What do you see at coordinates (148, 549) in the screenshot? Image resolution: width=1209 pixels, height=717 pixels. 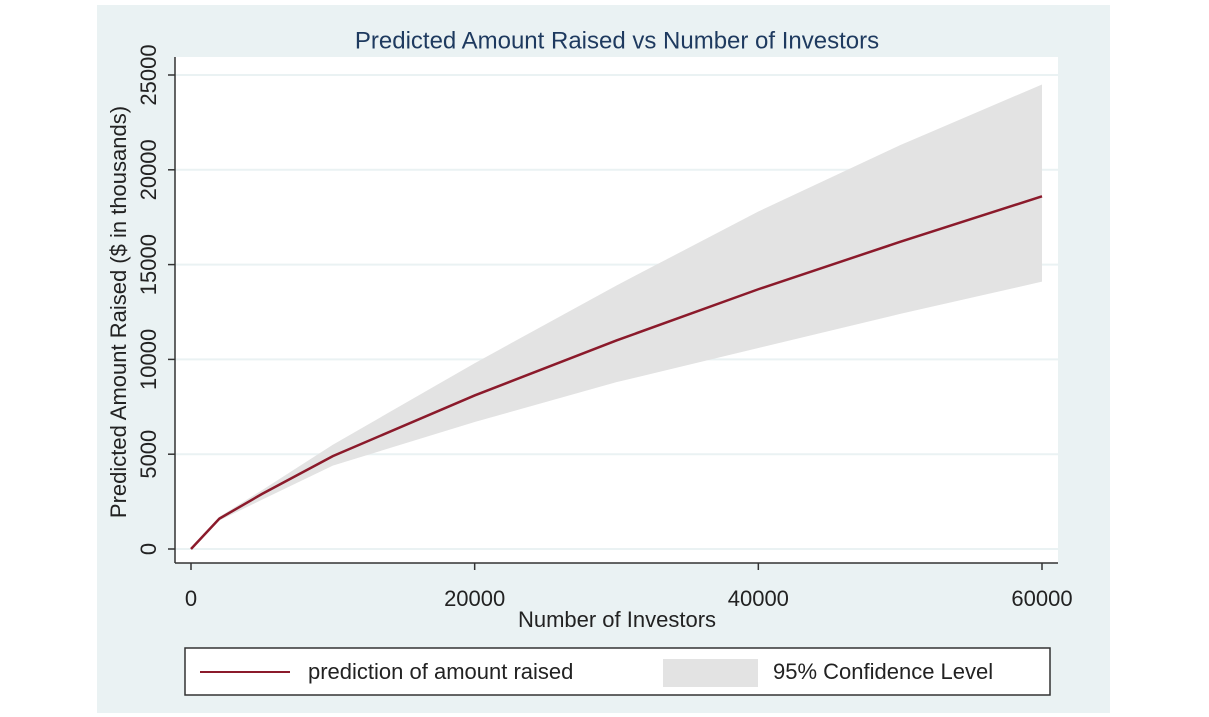 I see `y-tick-label: 0` at bounding box center [148, 549].